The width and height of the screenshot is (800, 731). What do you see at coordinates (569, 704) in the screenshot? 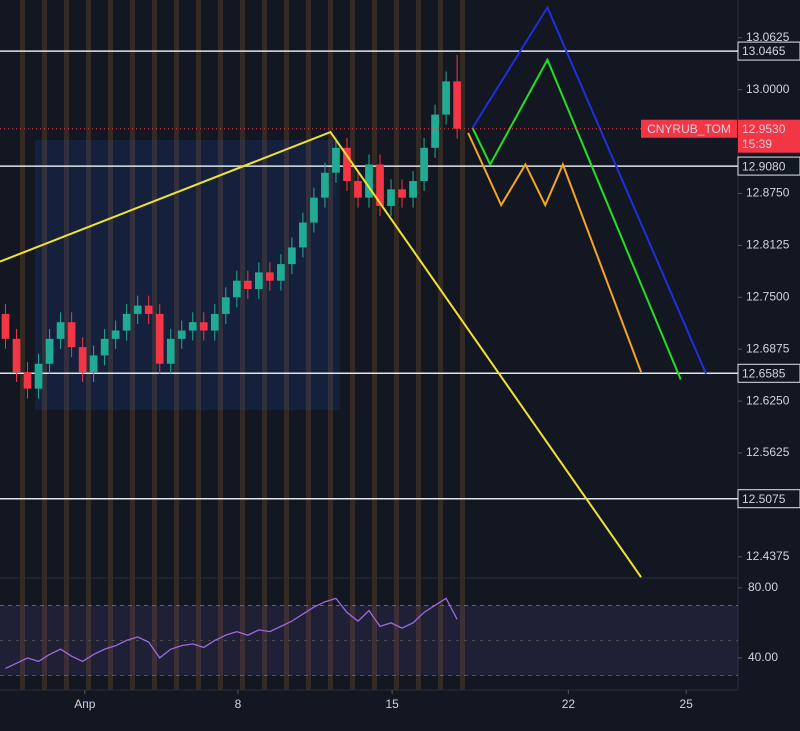
I see `x-tick-label: 22` at bounding box center [569, 704].